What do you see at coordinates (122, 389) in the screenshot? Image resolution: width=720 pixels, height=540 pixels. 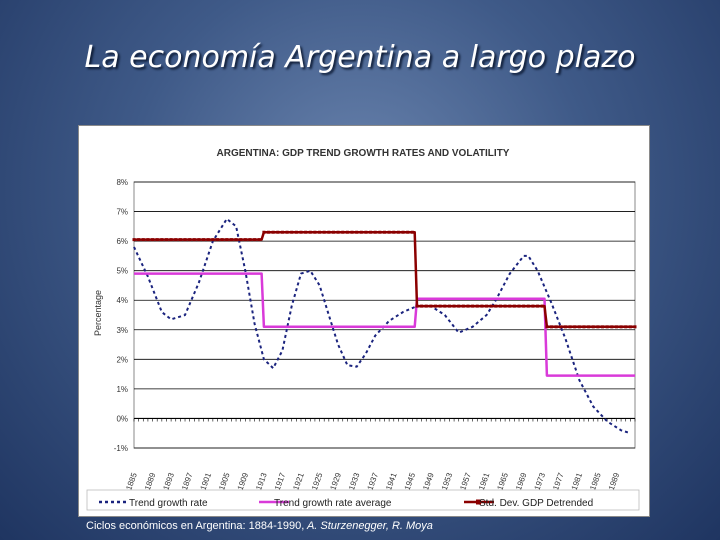 I see `y-tick-label: 1%` at bounding box center [122, 389].